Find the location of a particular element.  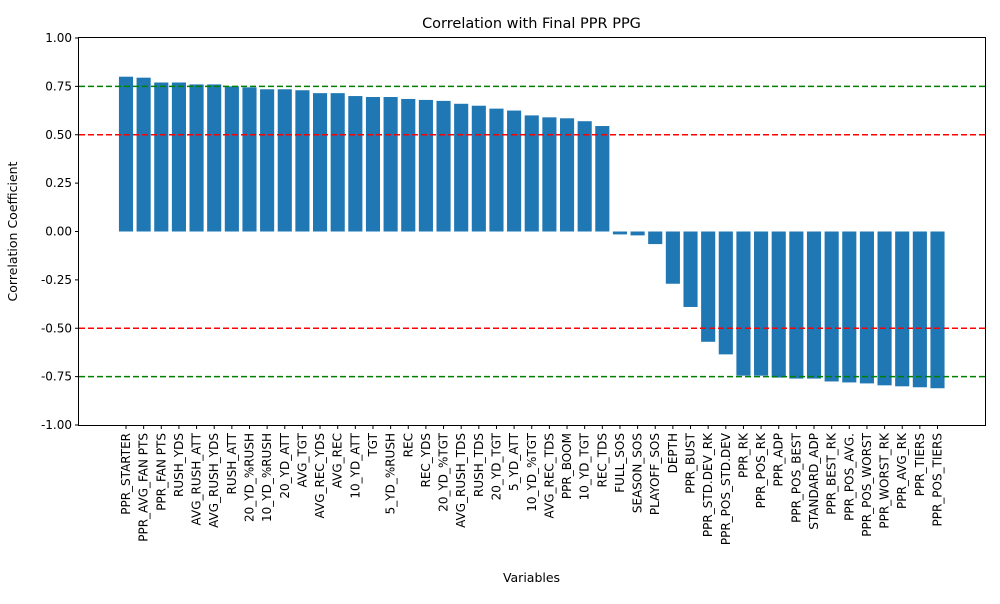

y-tick-label-7: 0.50 is located at coordinates (58, 135).